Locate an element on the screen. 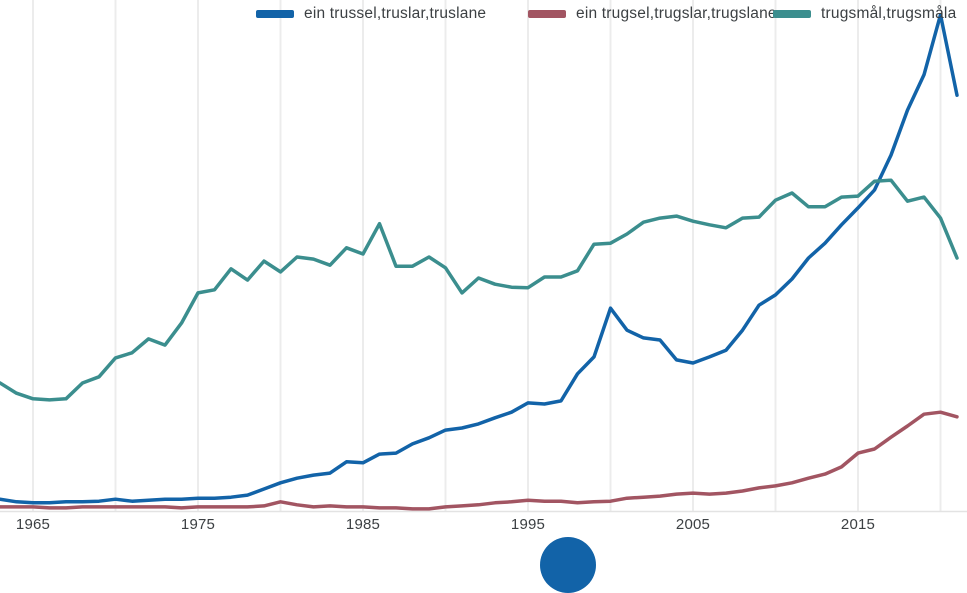 Image resolution: width=967 pixels, height=593 pixels. x-axis-tick-label: 2015 is located at coordinates (858, 524).